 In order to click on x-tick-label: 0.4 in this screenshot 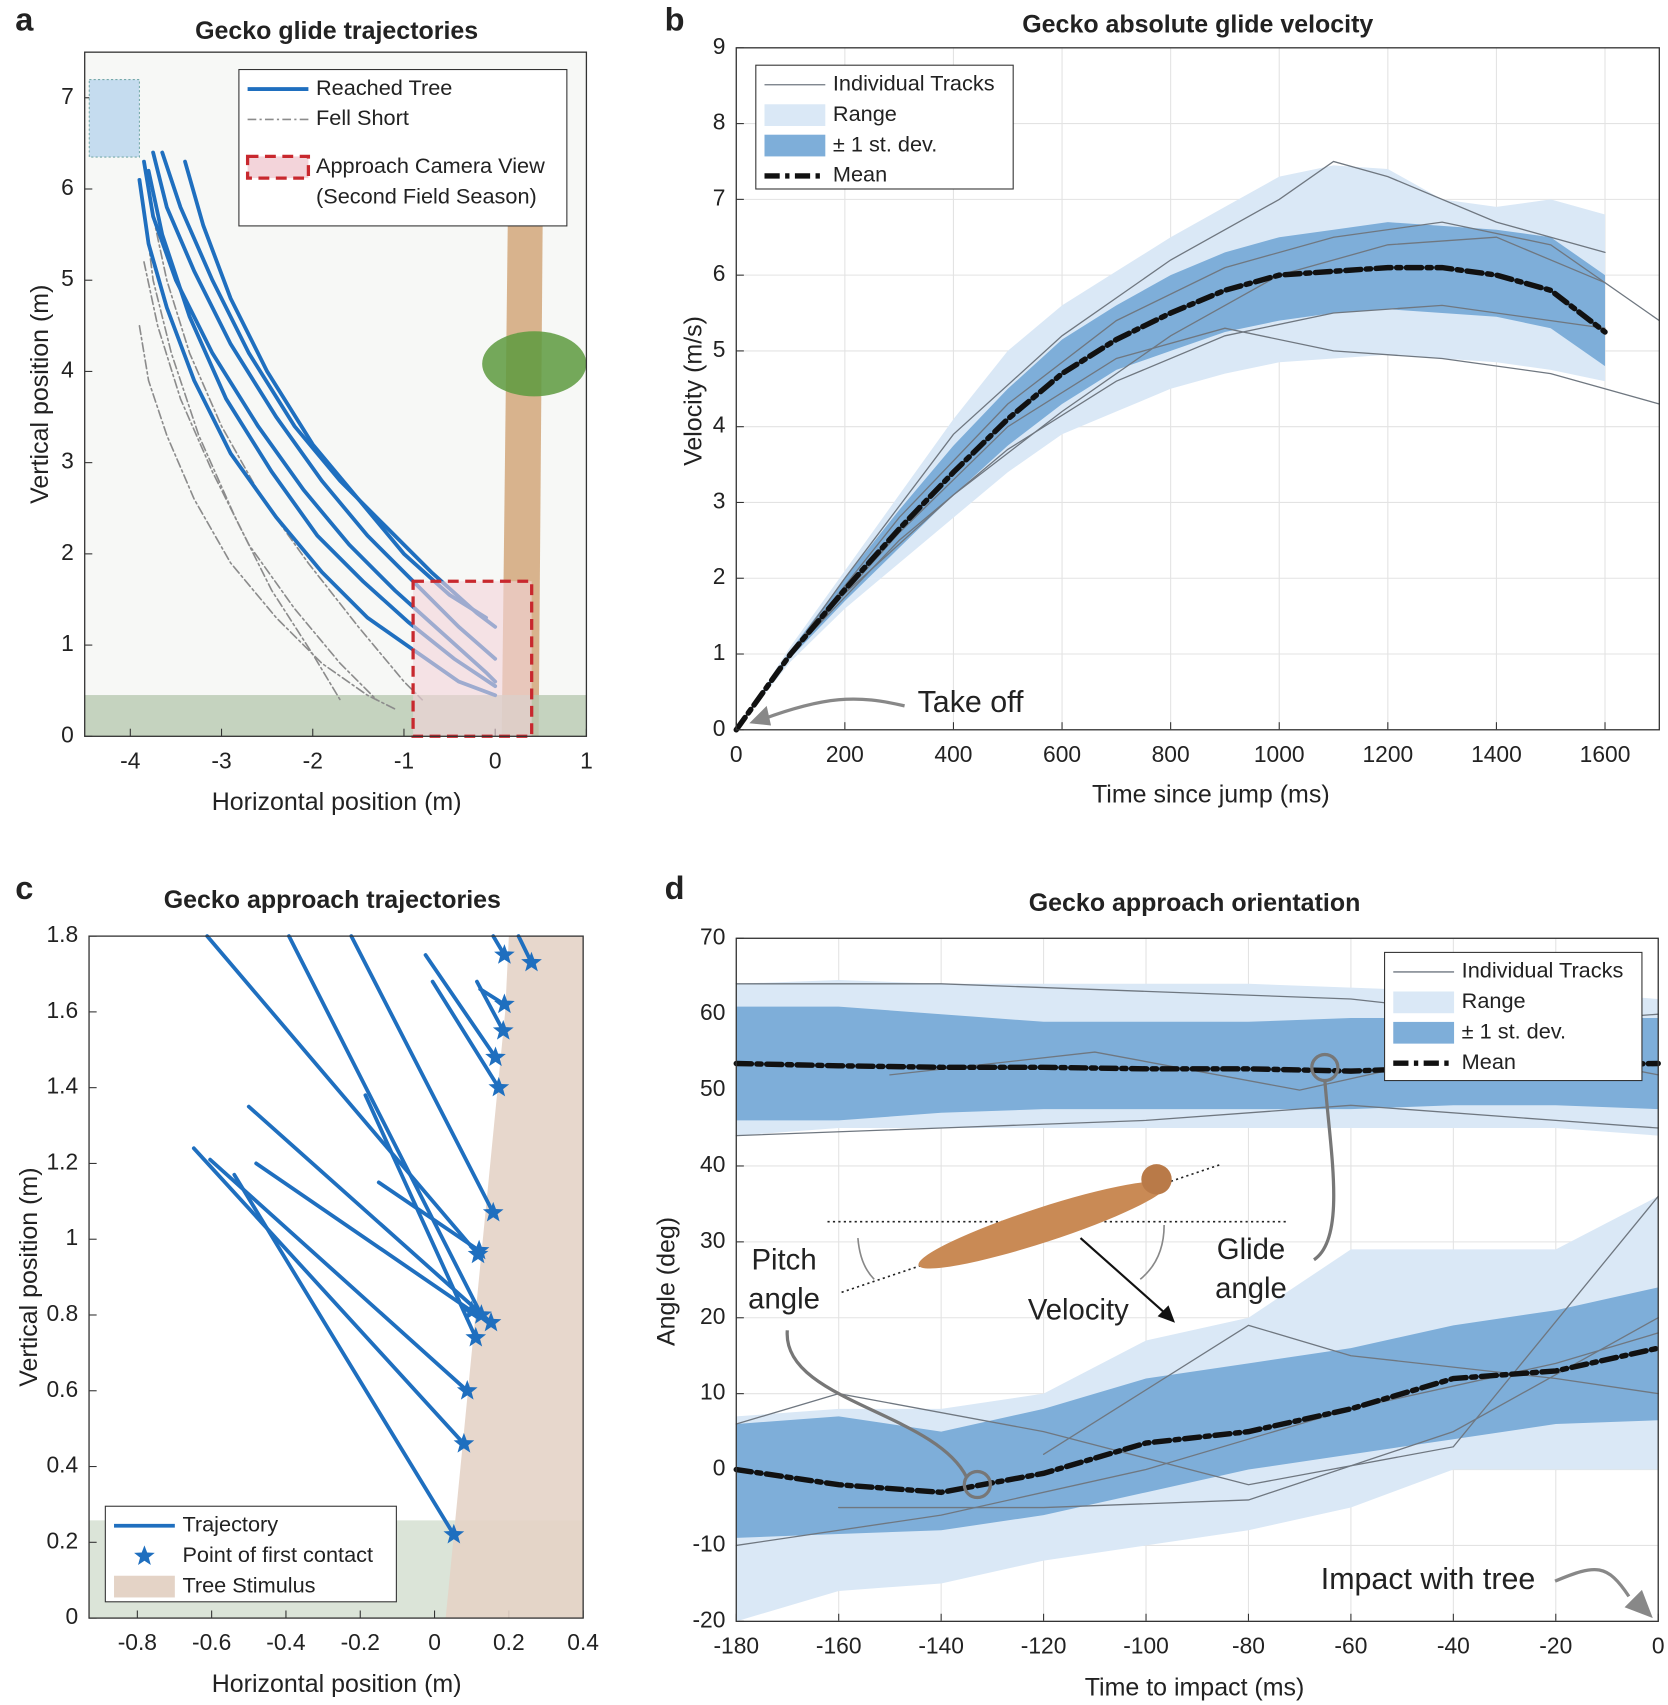, I will do `click(583, 1642)`.